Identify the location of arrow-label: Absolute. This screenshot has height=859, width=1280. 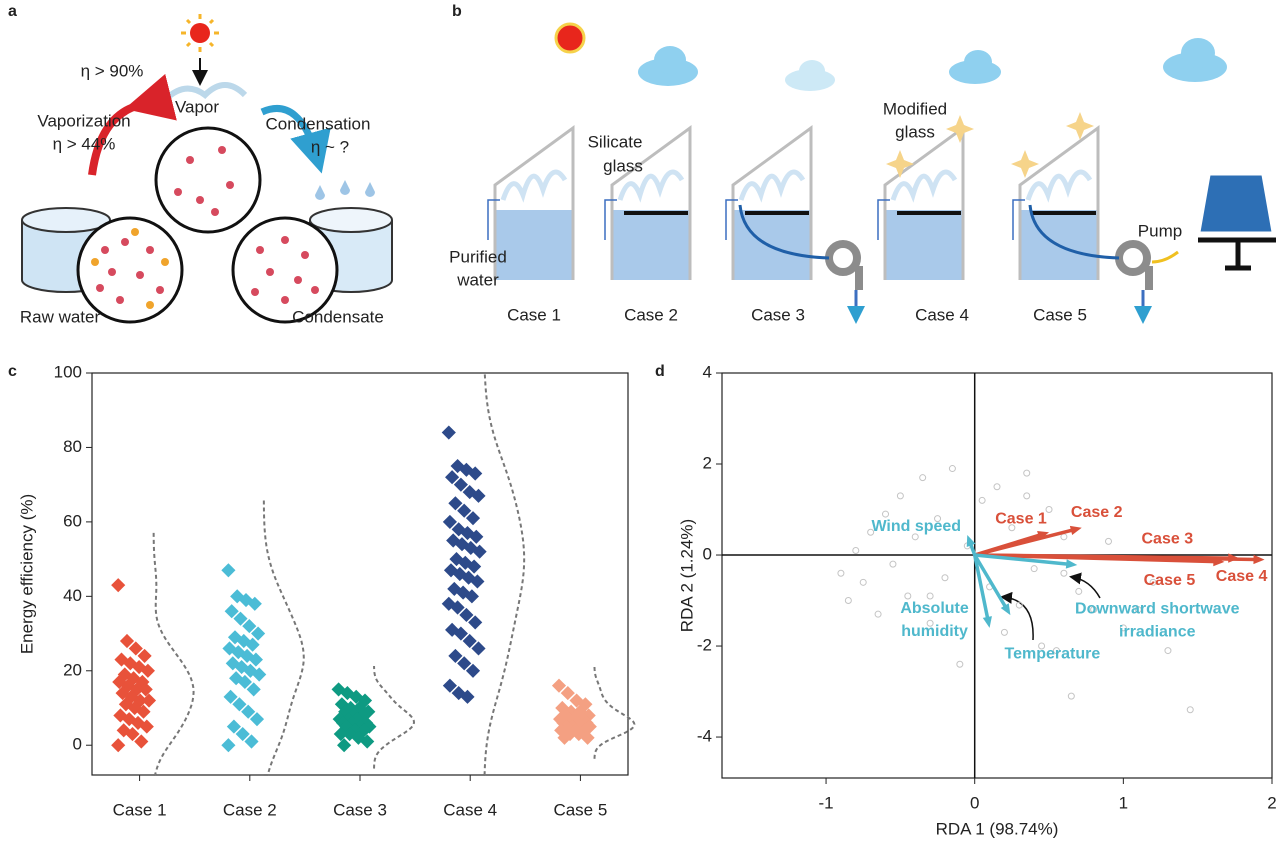
(934, 608).